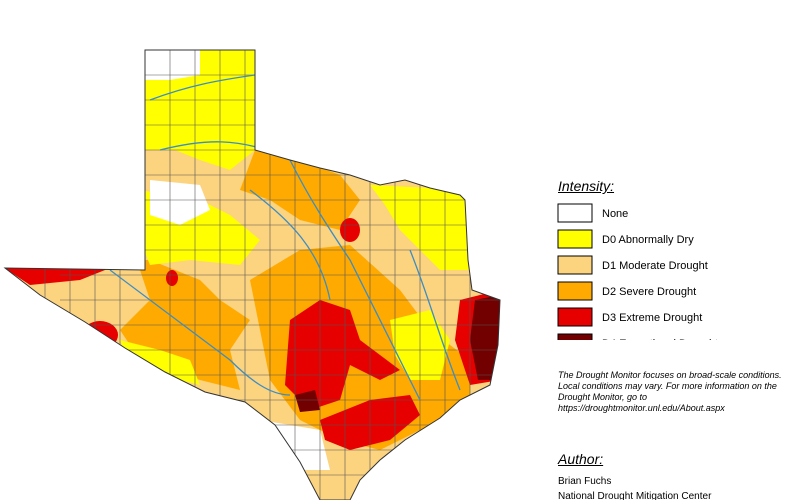 This screenshot has width=800, height=500. What do you see at coordinates (586, 186) in the screenshot?
I see `legend-title: Intensity:` at bounding box center [586, 186].